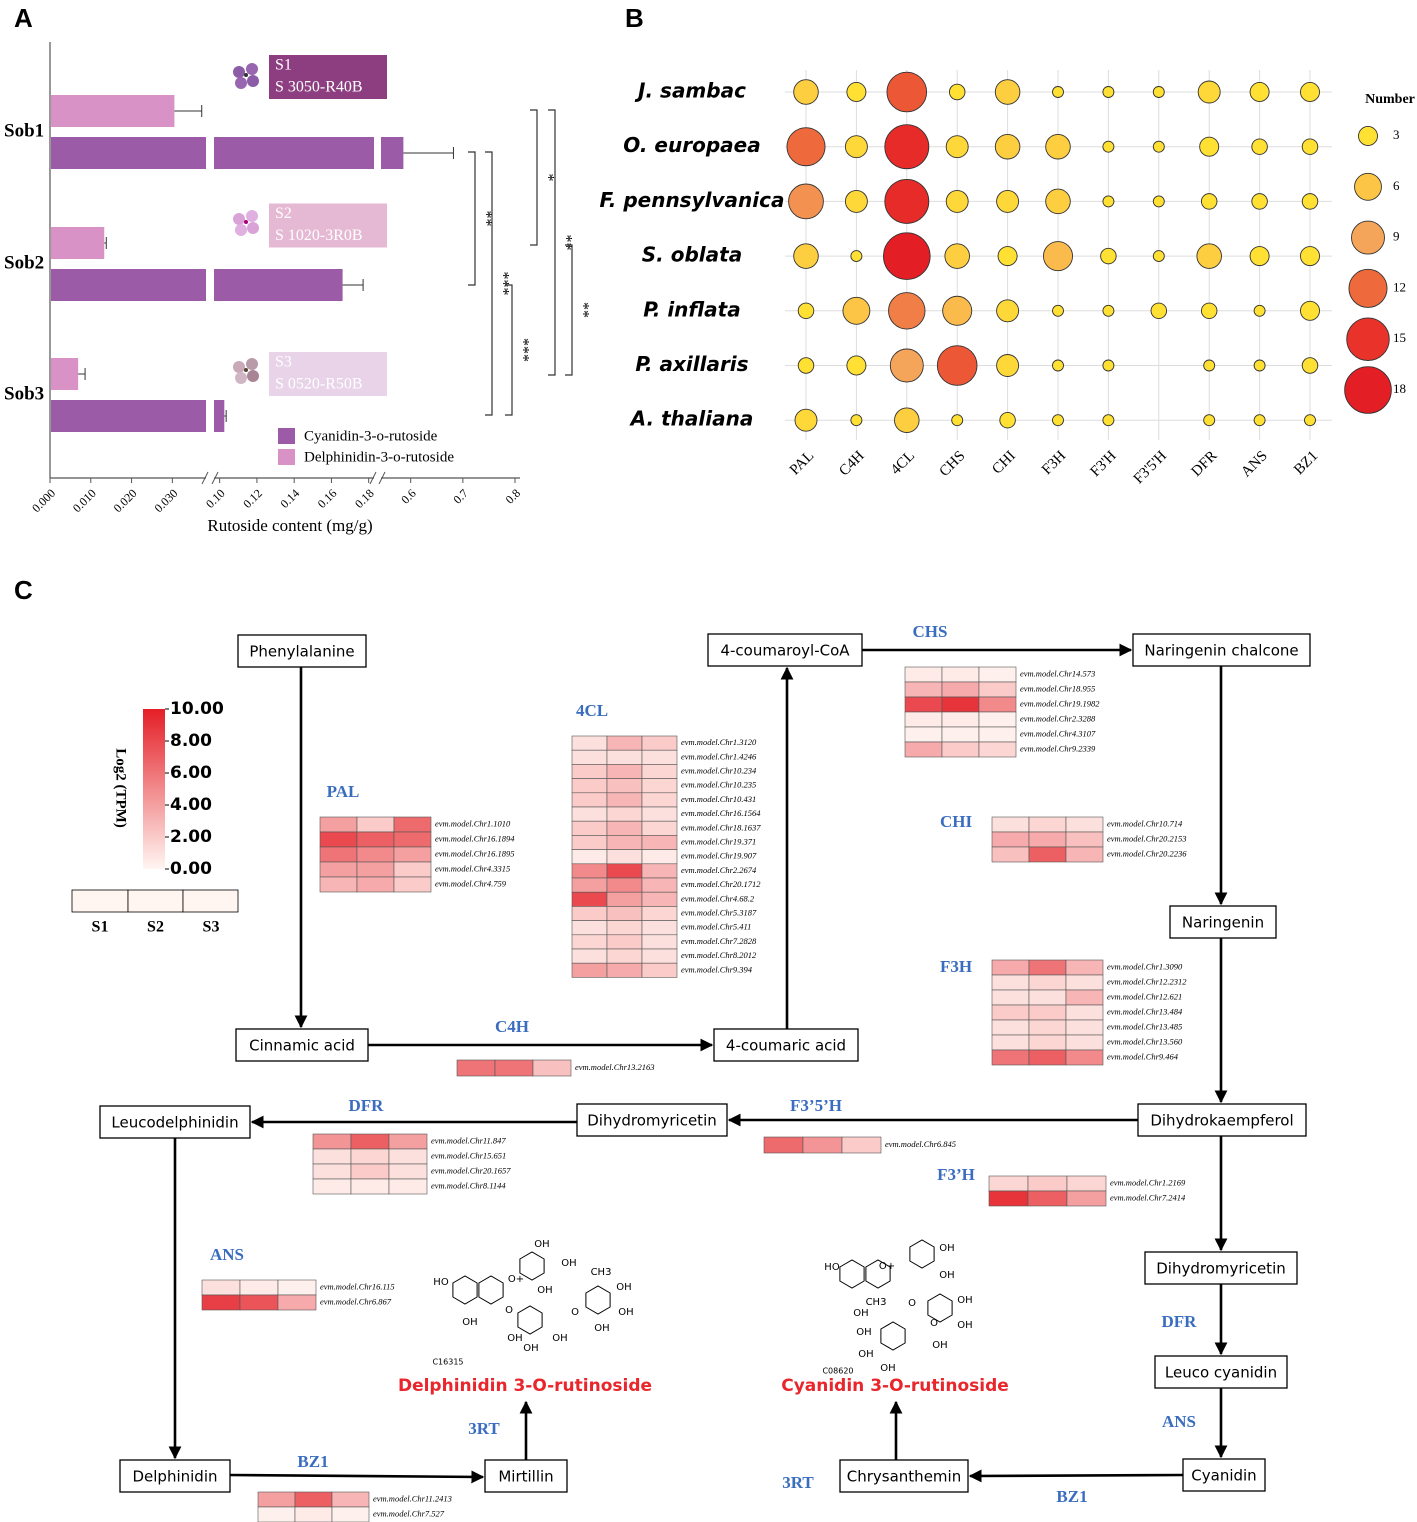 This screenshot has width=1417, height=1522. Describe the element at coordinates (904, 1477) in the screenshot. I see `node-label: Chrysanthemin` at that location.